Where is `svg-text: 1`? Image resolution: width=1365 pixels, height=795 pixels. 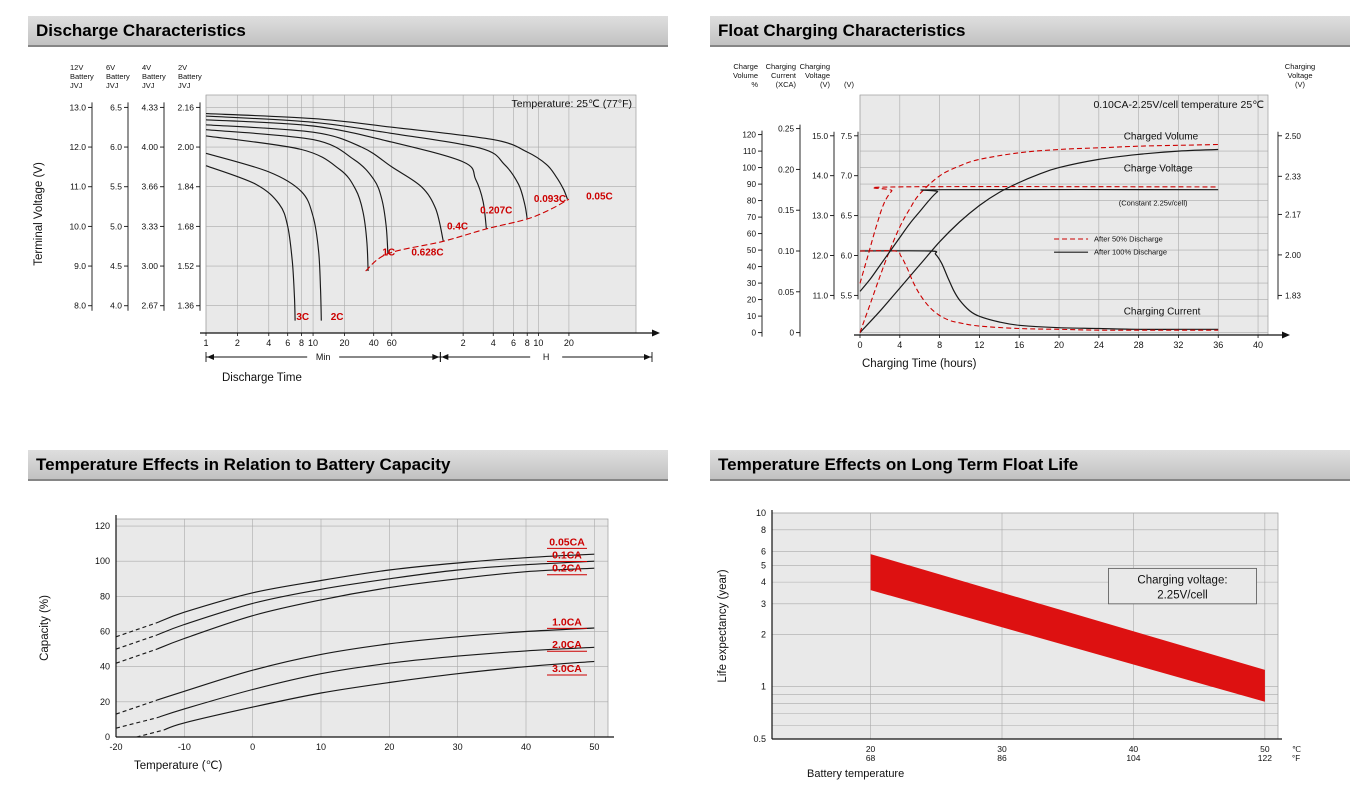
svg-text: 1 is located at coordinates (763, 687).